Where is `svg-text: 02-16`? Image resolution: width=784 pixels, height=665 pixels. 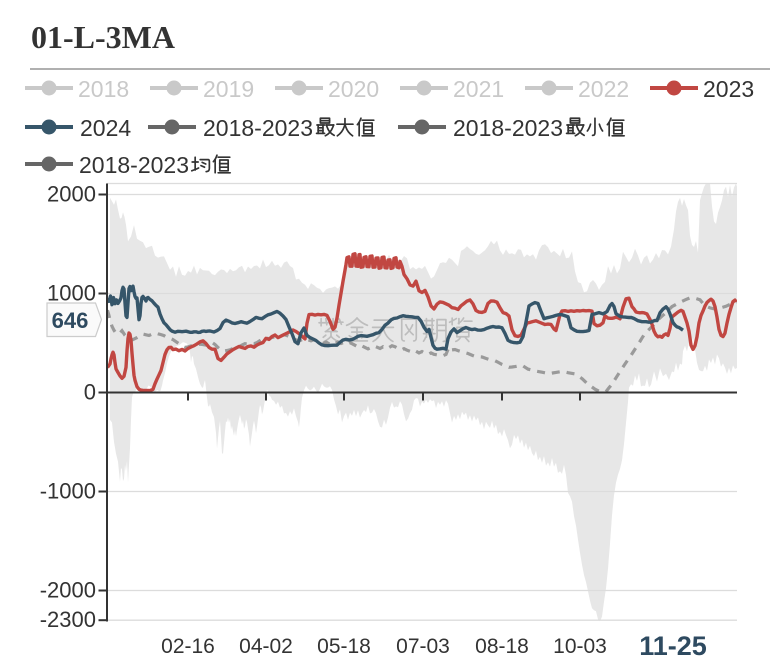 svg-text: 02-16 is located at coordinates (188, 646).